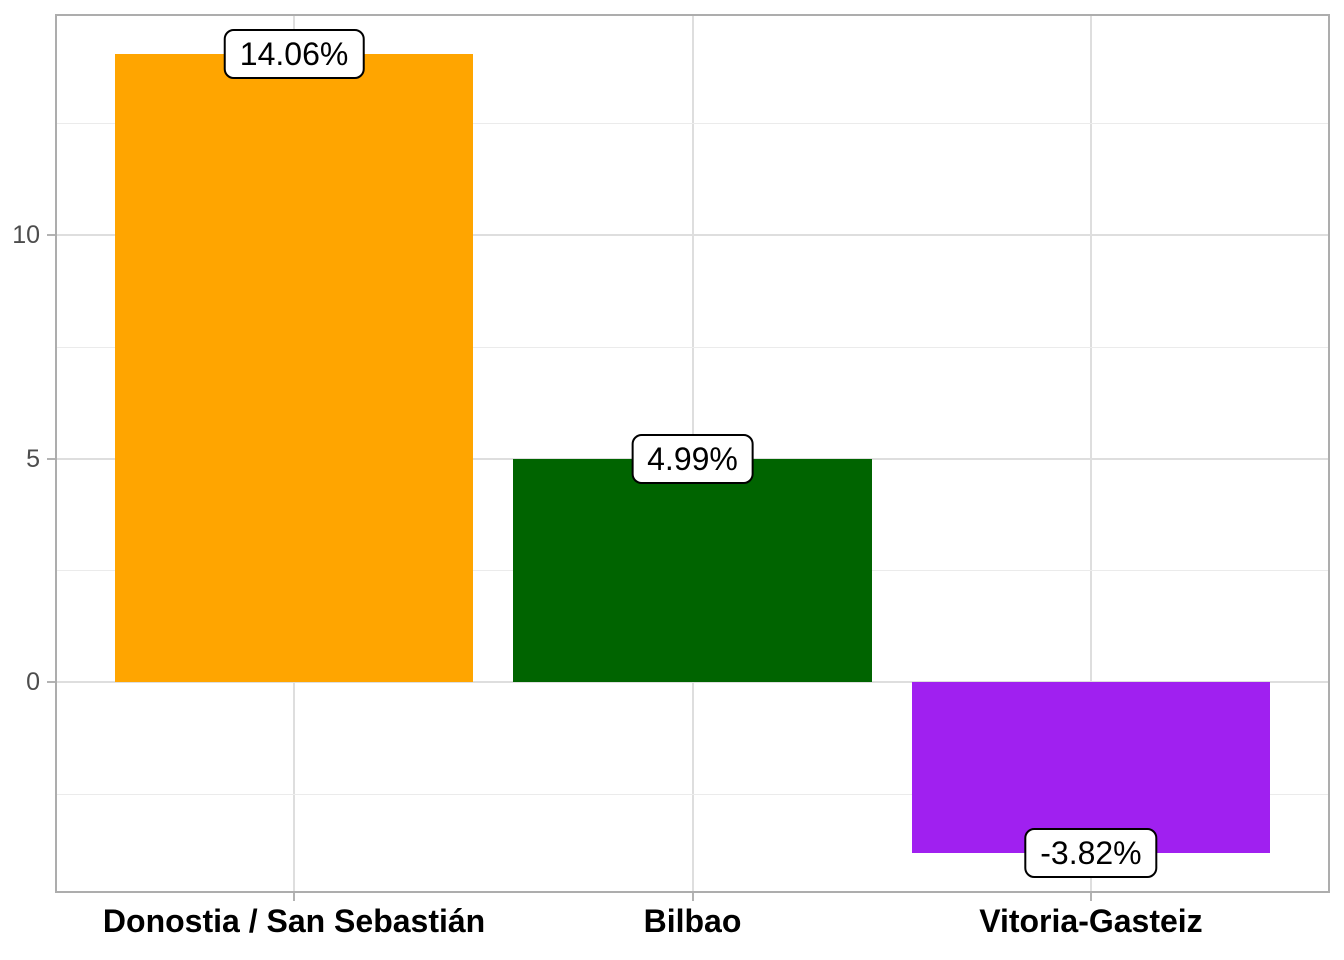 The height and width of the screenshot is (960, 1344). Describe the element at coordinates (26, 235) in the screenshot. I see `y-axis-tick-label: 10` at that location.